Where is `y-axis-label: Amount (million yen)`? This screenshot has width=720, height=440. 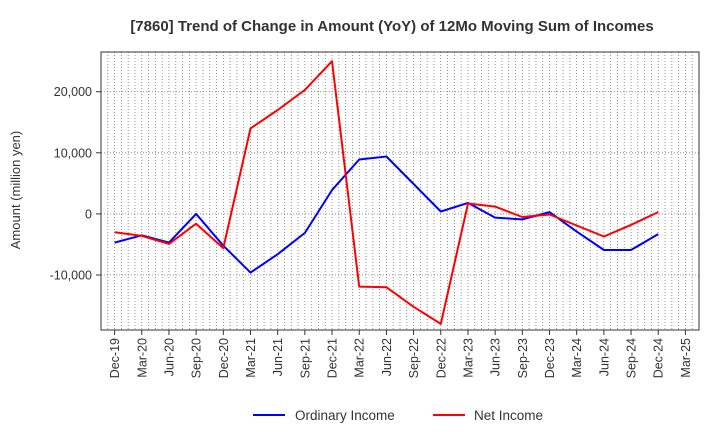 y-axis-label: Amount (million yen) is located at coordinates (15, 190).